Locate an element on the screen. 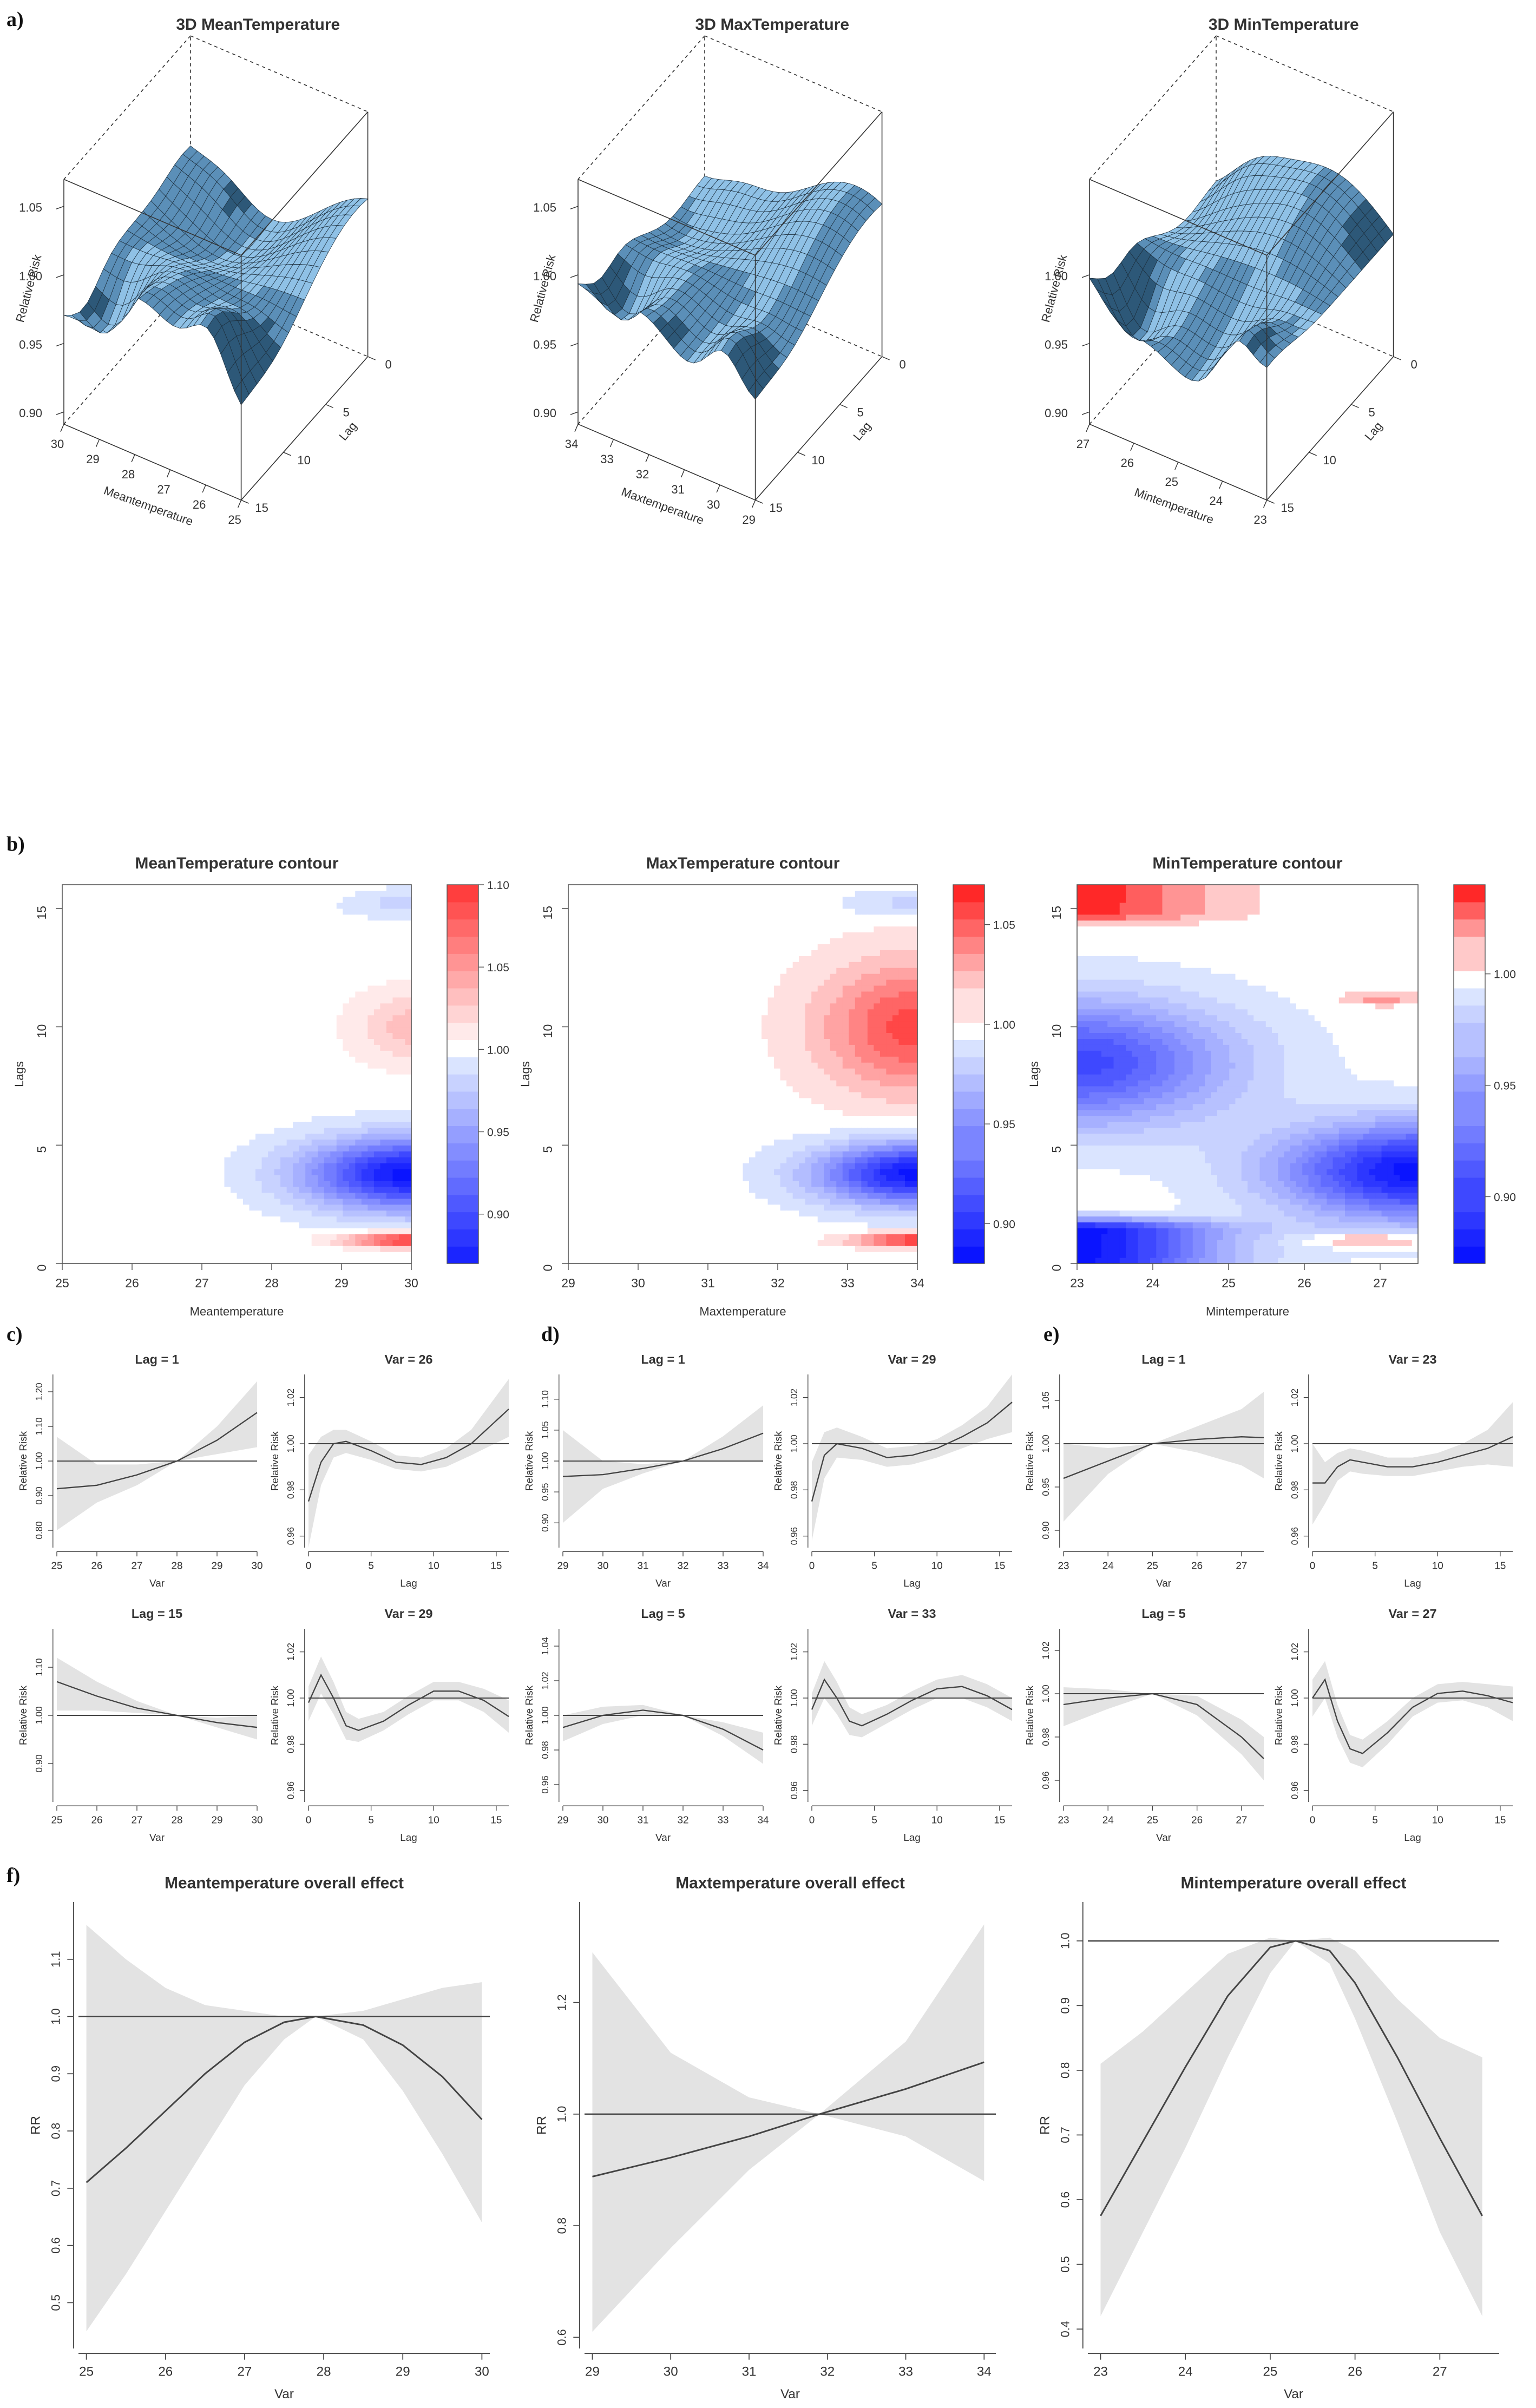 The width and height of the screenshot is (1536, 2408). lag-tick-label: 5 is located at coordinates (1371, 412).